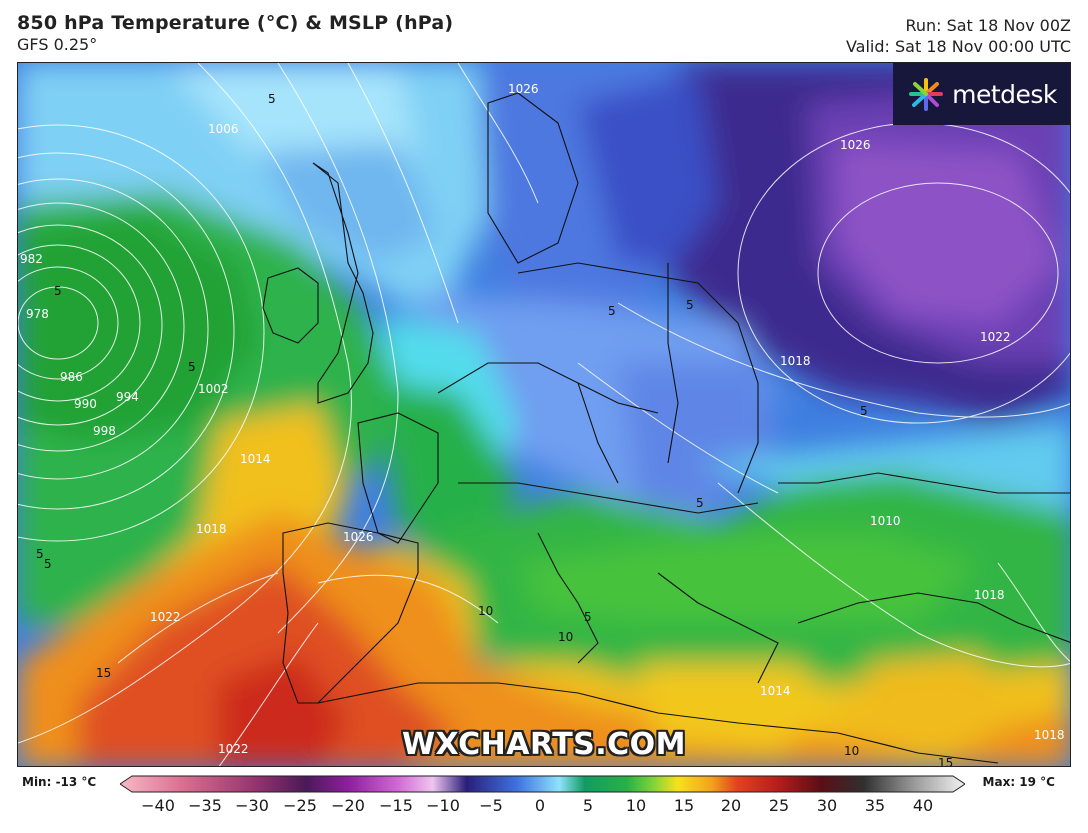  Describe the element at coordinates (235, 23) in the screenshot. I see `chart-title: 850 hPa Temperature (°C) & MSLP (hPa)` at that location.